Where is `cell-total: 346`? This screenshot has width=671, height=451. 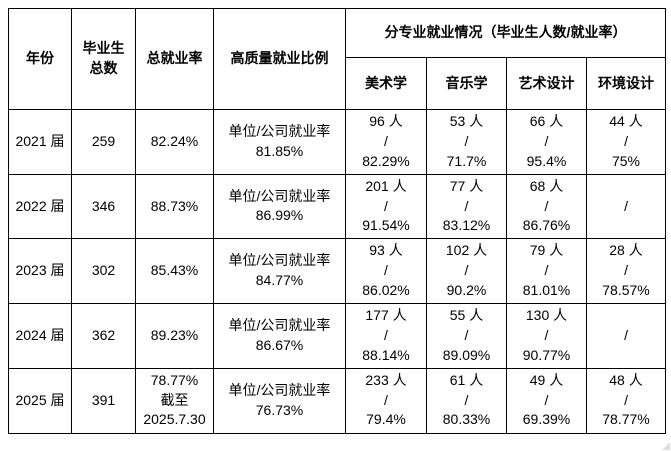 cell-total: 346 is located at coordinates (103, 206).